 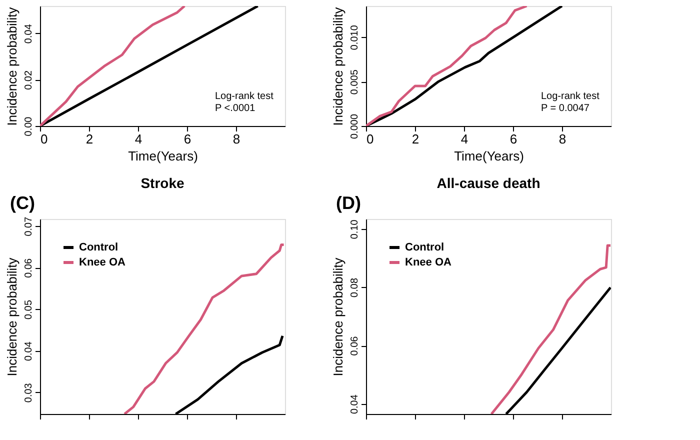 What do you see at coordinates (565, 108) in the screenshot?
I see `annotation: P = 0.0047` at bounding box center [565, 108].